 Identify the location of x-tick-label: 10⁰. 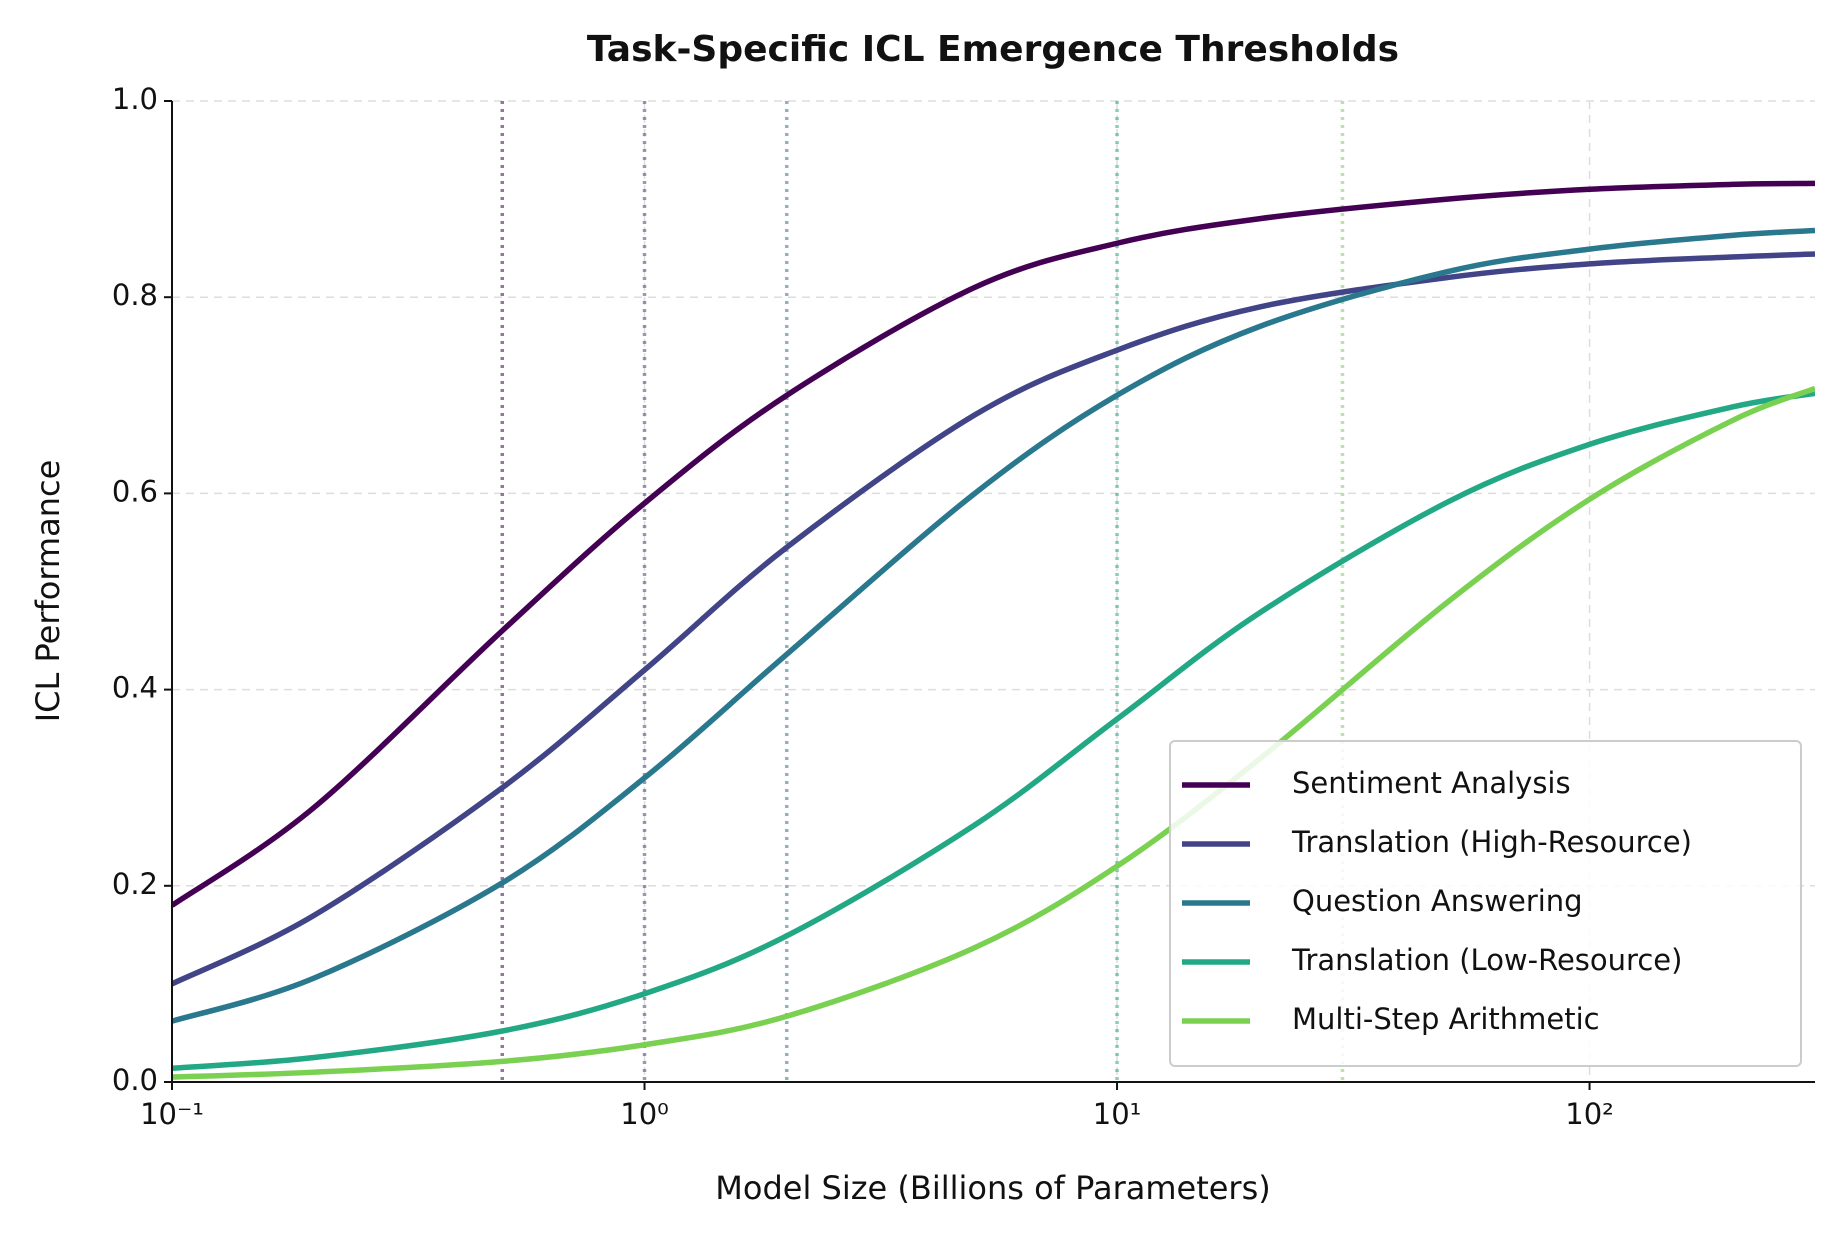
(644, 1114).